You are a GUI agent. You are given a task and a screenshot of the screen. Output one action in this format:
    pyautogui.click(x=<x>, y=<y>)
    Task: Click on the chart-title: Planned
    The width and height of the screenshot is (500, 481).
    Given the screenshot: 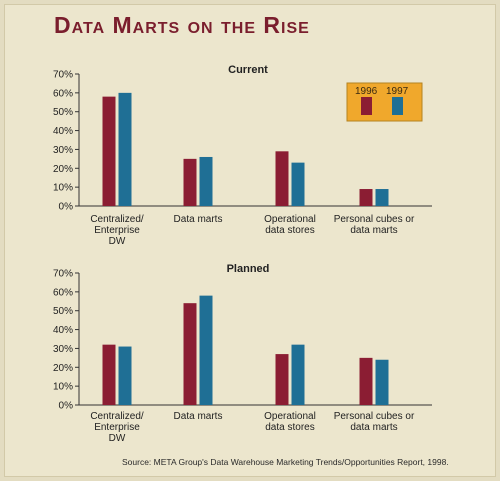 What is the action you would take?
    pyautogui.click(x=248, y=269)
    